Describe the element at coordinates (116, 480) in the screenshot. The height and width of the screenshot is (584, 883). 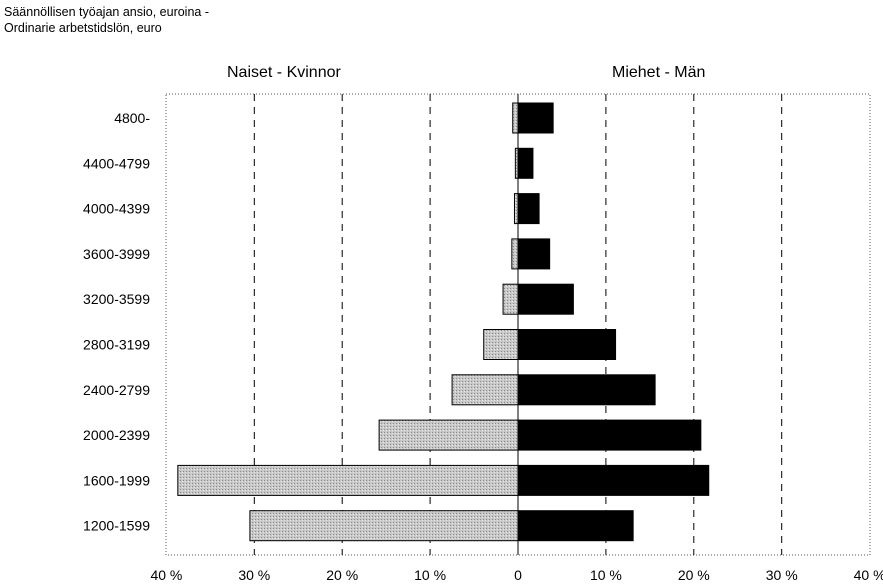
I see `category-label: 1600-1999` at that location.